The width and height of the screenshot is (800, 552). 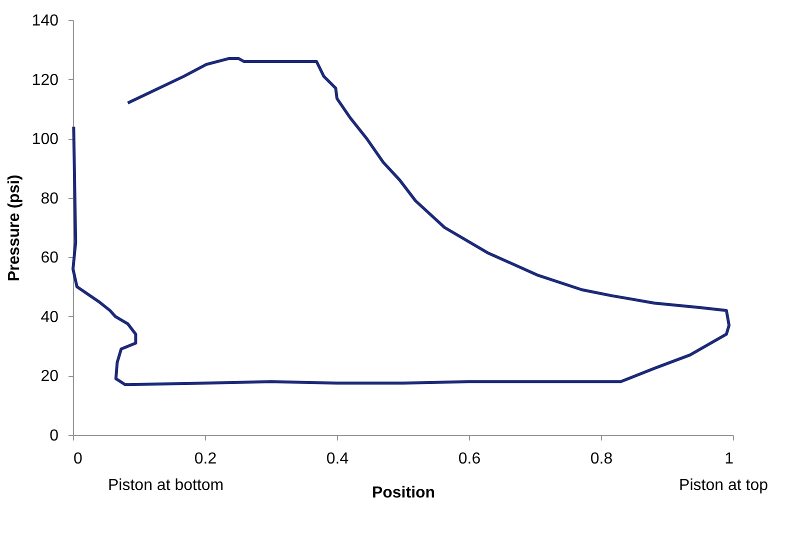 I want to click on x-tick-label: 0.8, so click(x=601, y=459).